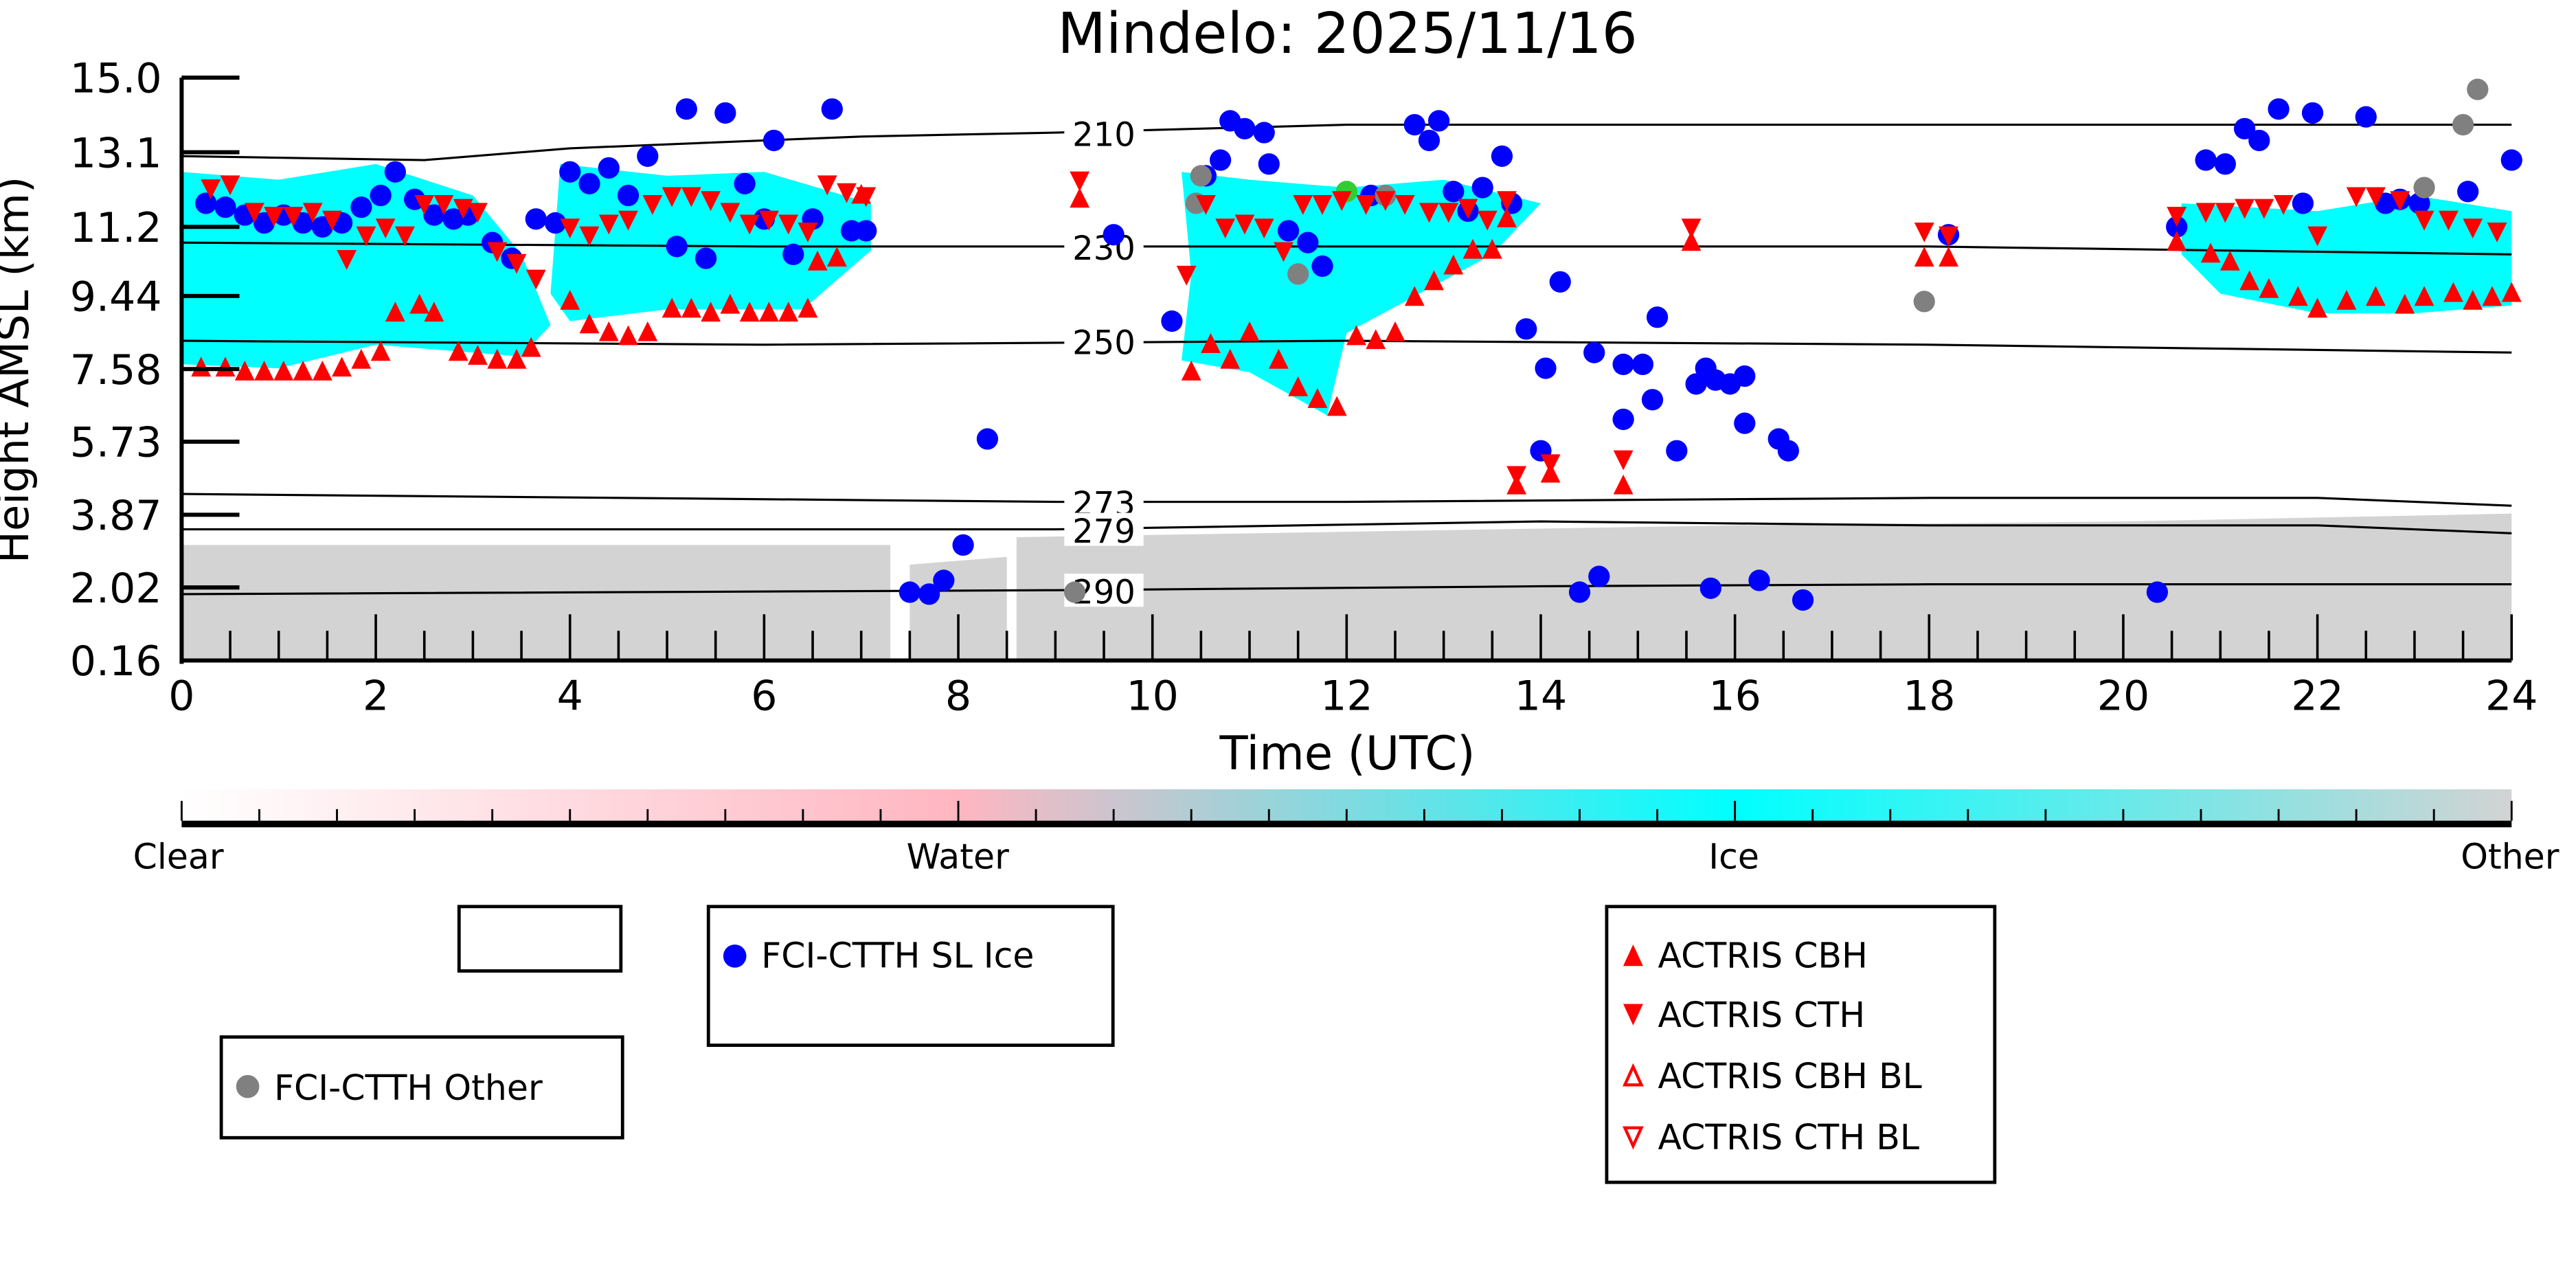 The width and height of the screenshot is (2576, 1288). I want to click on colorbar-axis, so click(1346, 824).